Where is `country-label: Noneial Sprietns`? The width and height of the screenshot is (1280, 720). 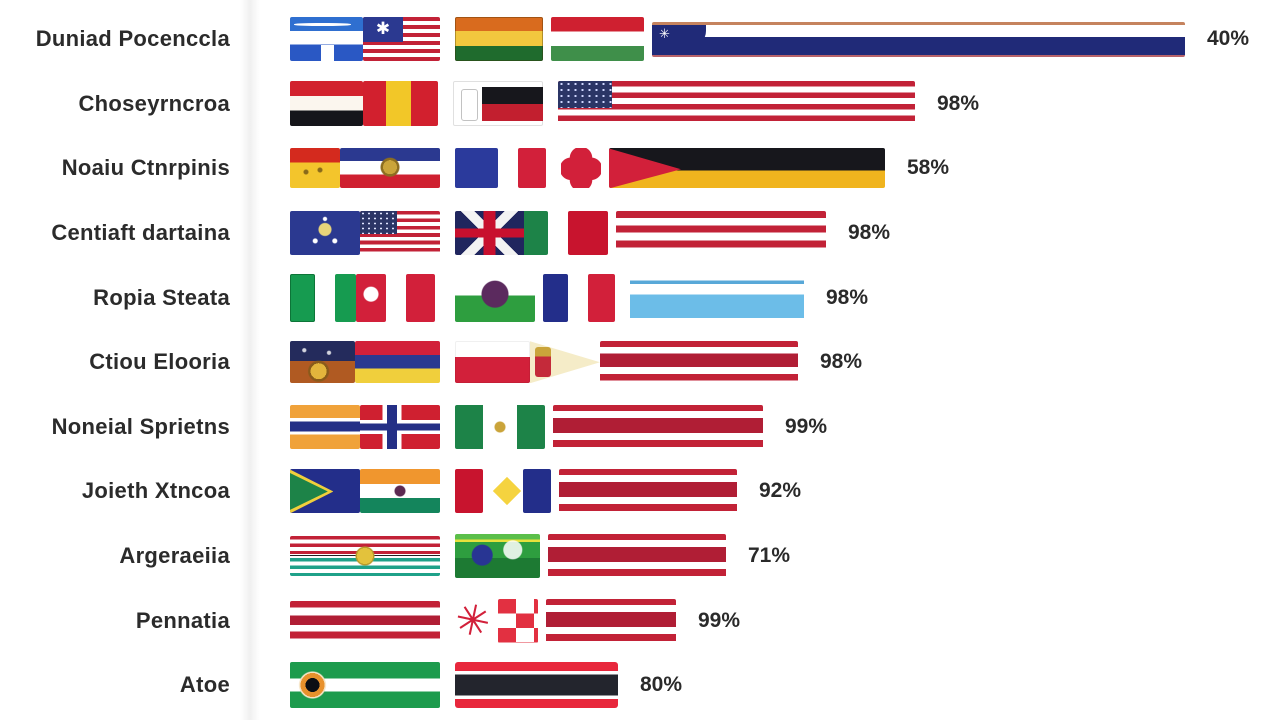
country-label: Noneial Sprietns is located at coordinates (140, 426).